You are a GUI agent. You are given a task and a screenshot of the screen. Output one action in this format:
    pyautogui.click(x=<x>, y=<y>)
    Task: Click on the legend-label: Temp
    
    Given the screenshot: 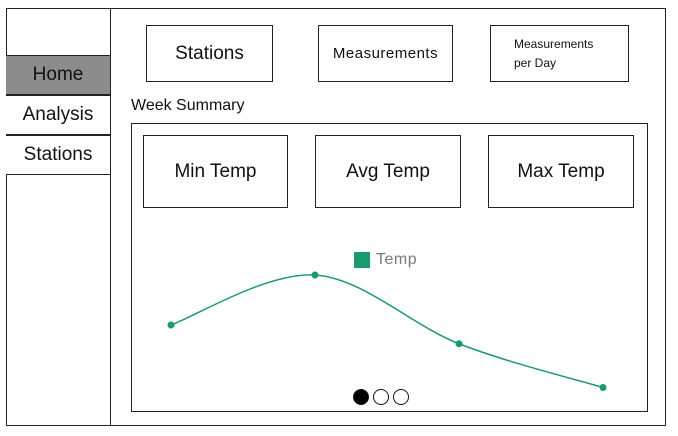 What is the action you would take?
    pyautogui.click(x=397, y=259)
    